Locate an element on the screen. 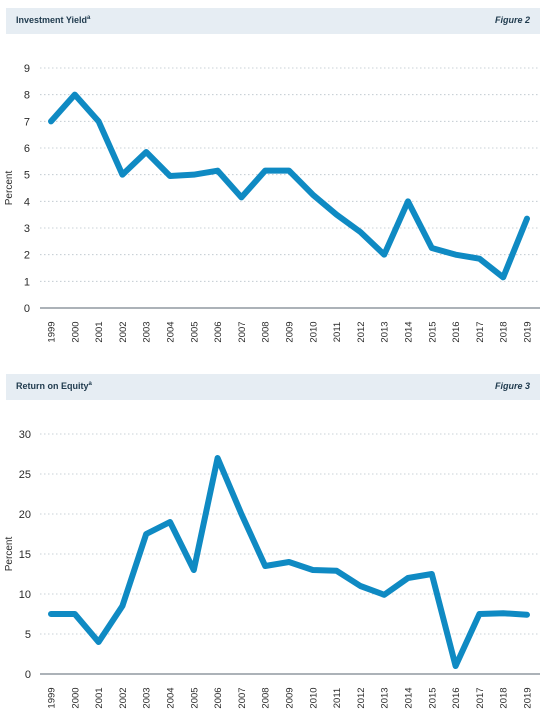 This screenshot has width=549, height=721. x-tick-label: 2015 is located at coordinates (432, 331).